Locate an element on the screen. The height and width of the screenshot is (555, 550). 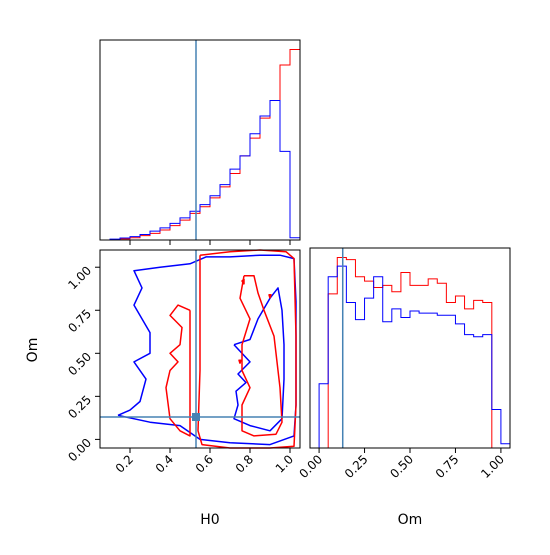
om-histogram-series is located at coordinates (410, 353).